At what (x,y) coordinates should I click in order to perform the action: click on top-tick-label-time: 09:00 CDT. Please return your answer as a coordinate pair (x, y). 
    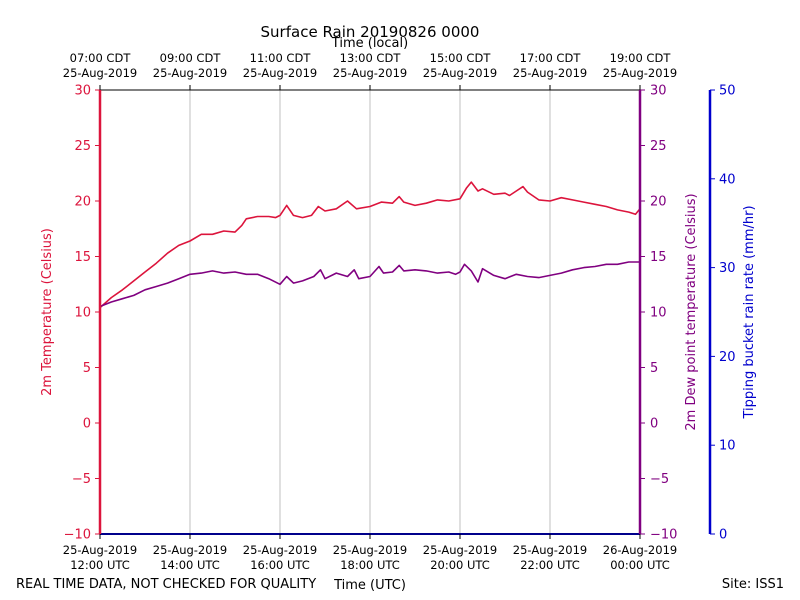
    Looking at the image, I should click on (191, 58).